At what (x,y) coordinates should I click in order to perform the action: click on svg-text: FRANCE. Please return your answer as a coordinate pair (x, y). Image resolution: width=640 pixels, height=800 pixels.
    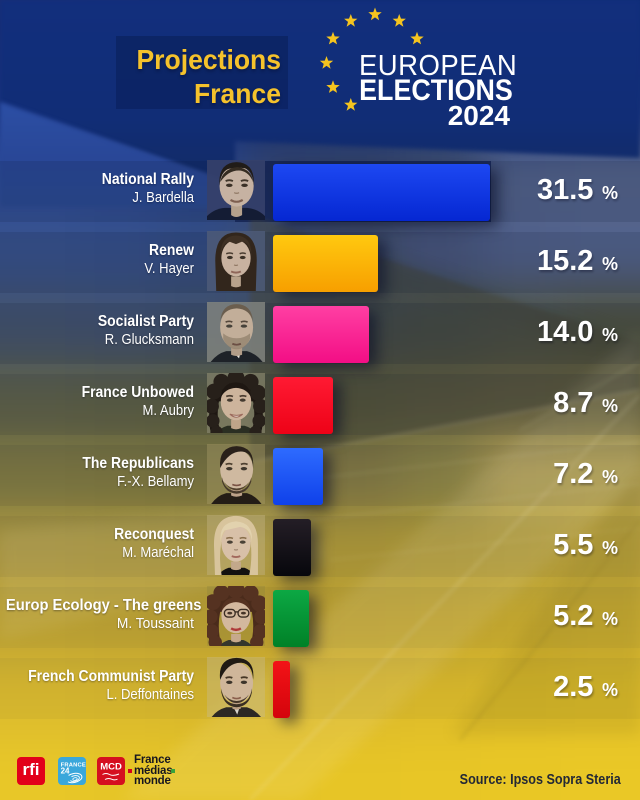
    Looking at the image, I should click on (73, 766).